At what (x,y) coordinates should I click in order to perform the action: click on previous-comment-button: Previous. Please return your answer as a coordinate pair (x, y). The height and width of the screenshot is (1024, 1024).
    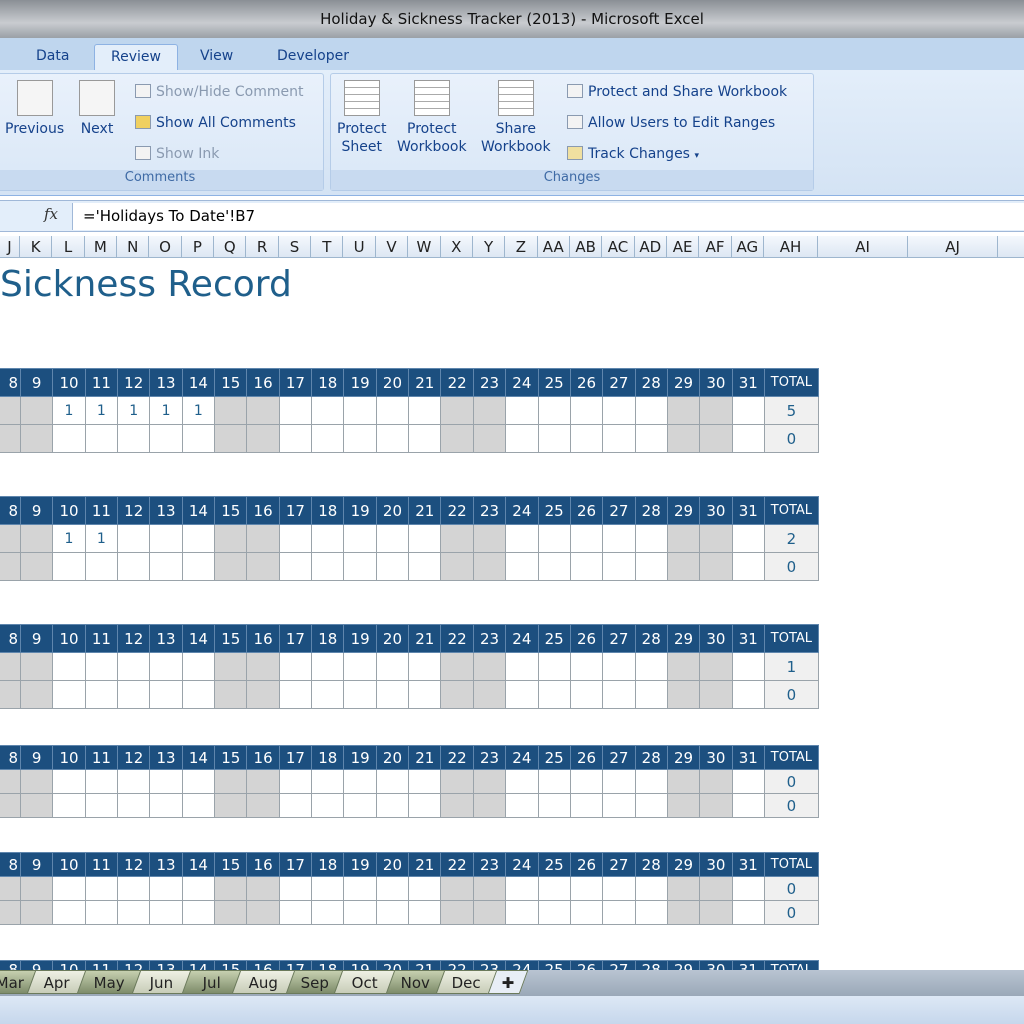
    Looking at the image, I should click on (34, 109).